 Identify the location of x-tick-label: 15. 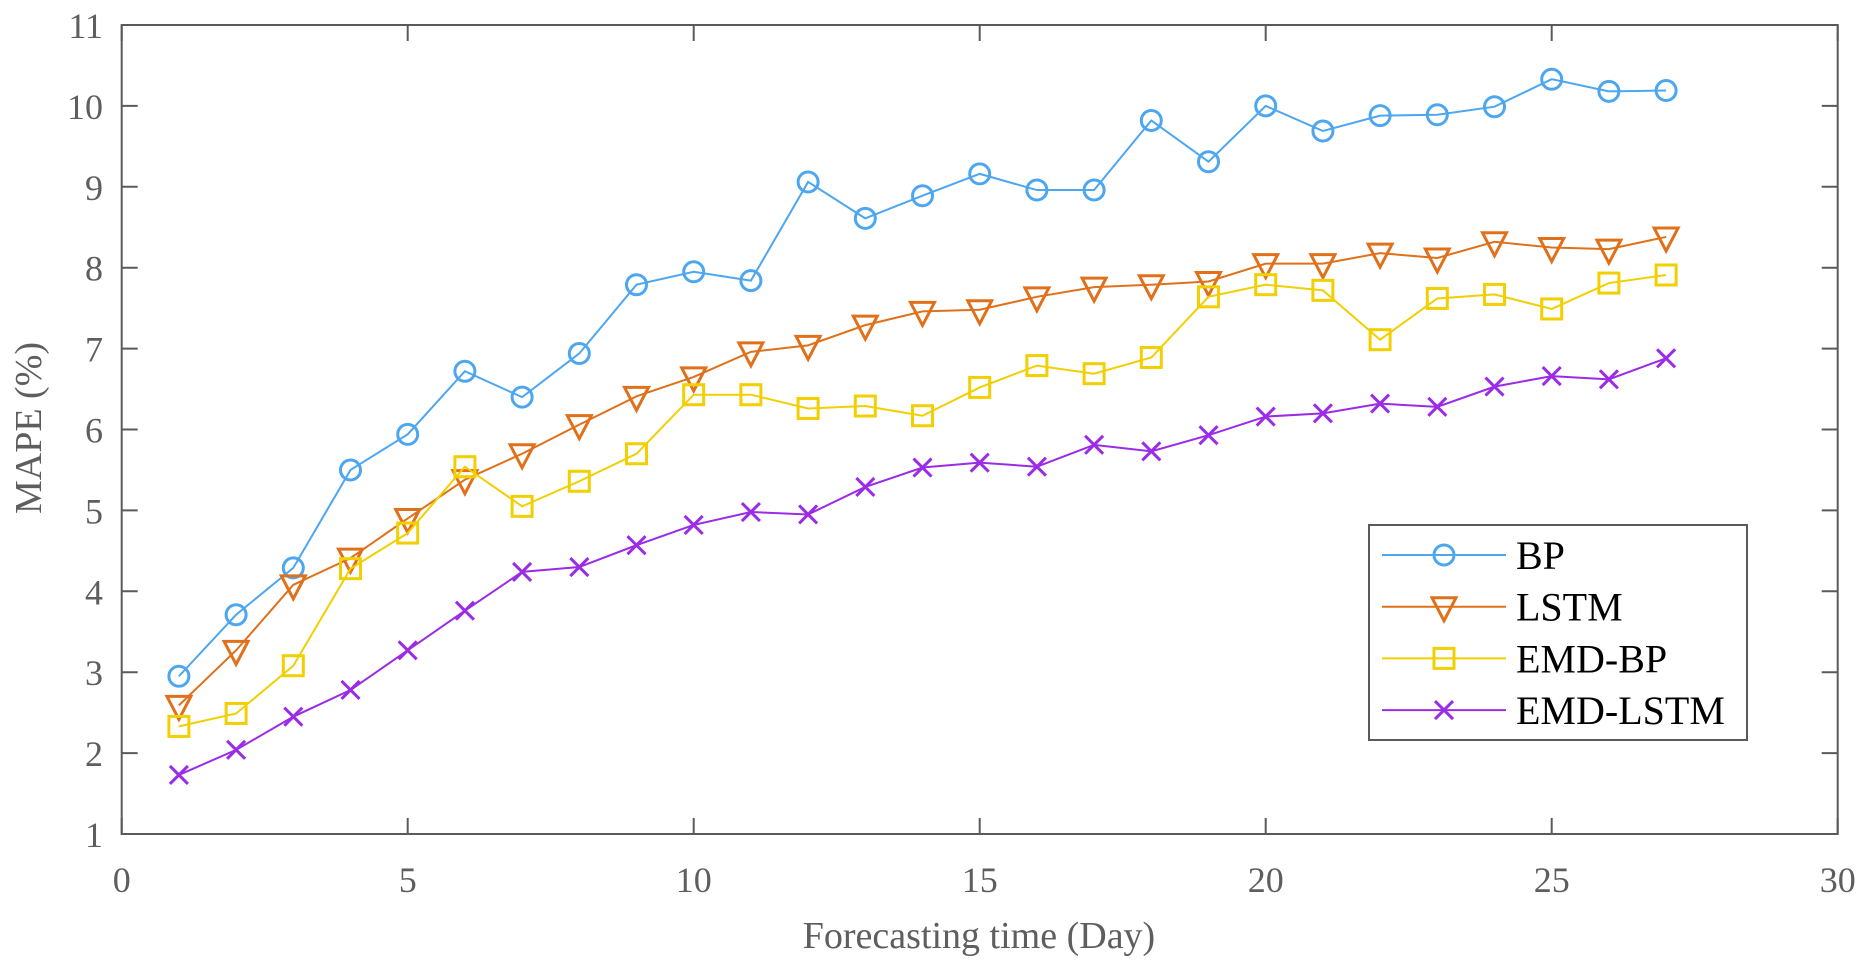
(980, 880).